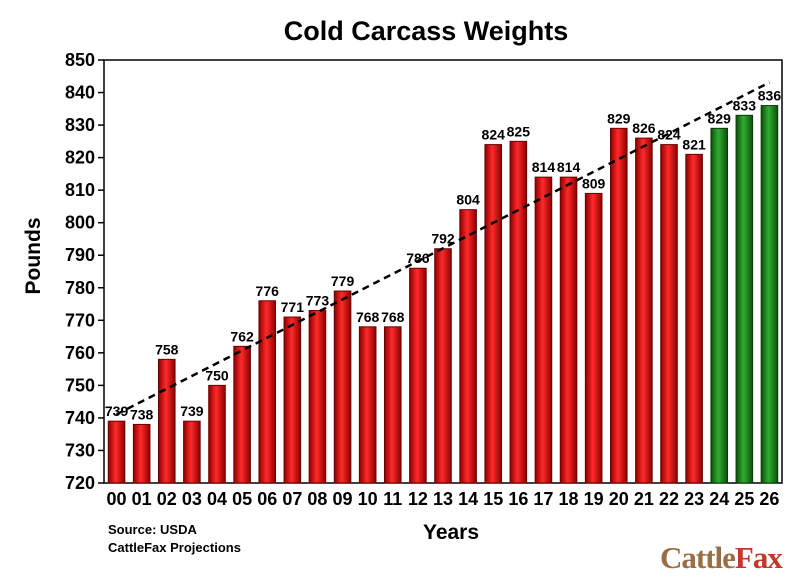 This screenshot has width=800, height=581. Describe the element at coordinates (217, 499) in the screenshot. I see `x-tick-label: 04` at that location.